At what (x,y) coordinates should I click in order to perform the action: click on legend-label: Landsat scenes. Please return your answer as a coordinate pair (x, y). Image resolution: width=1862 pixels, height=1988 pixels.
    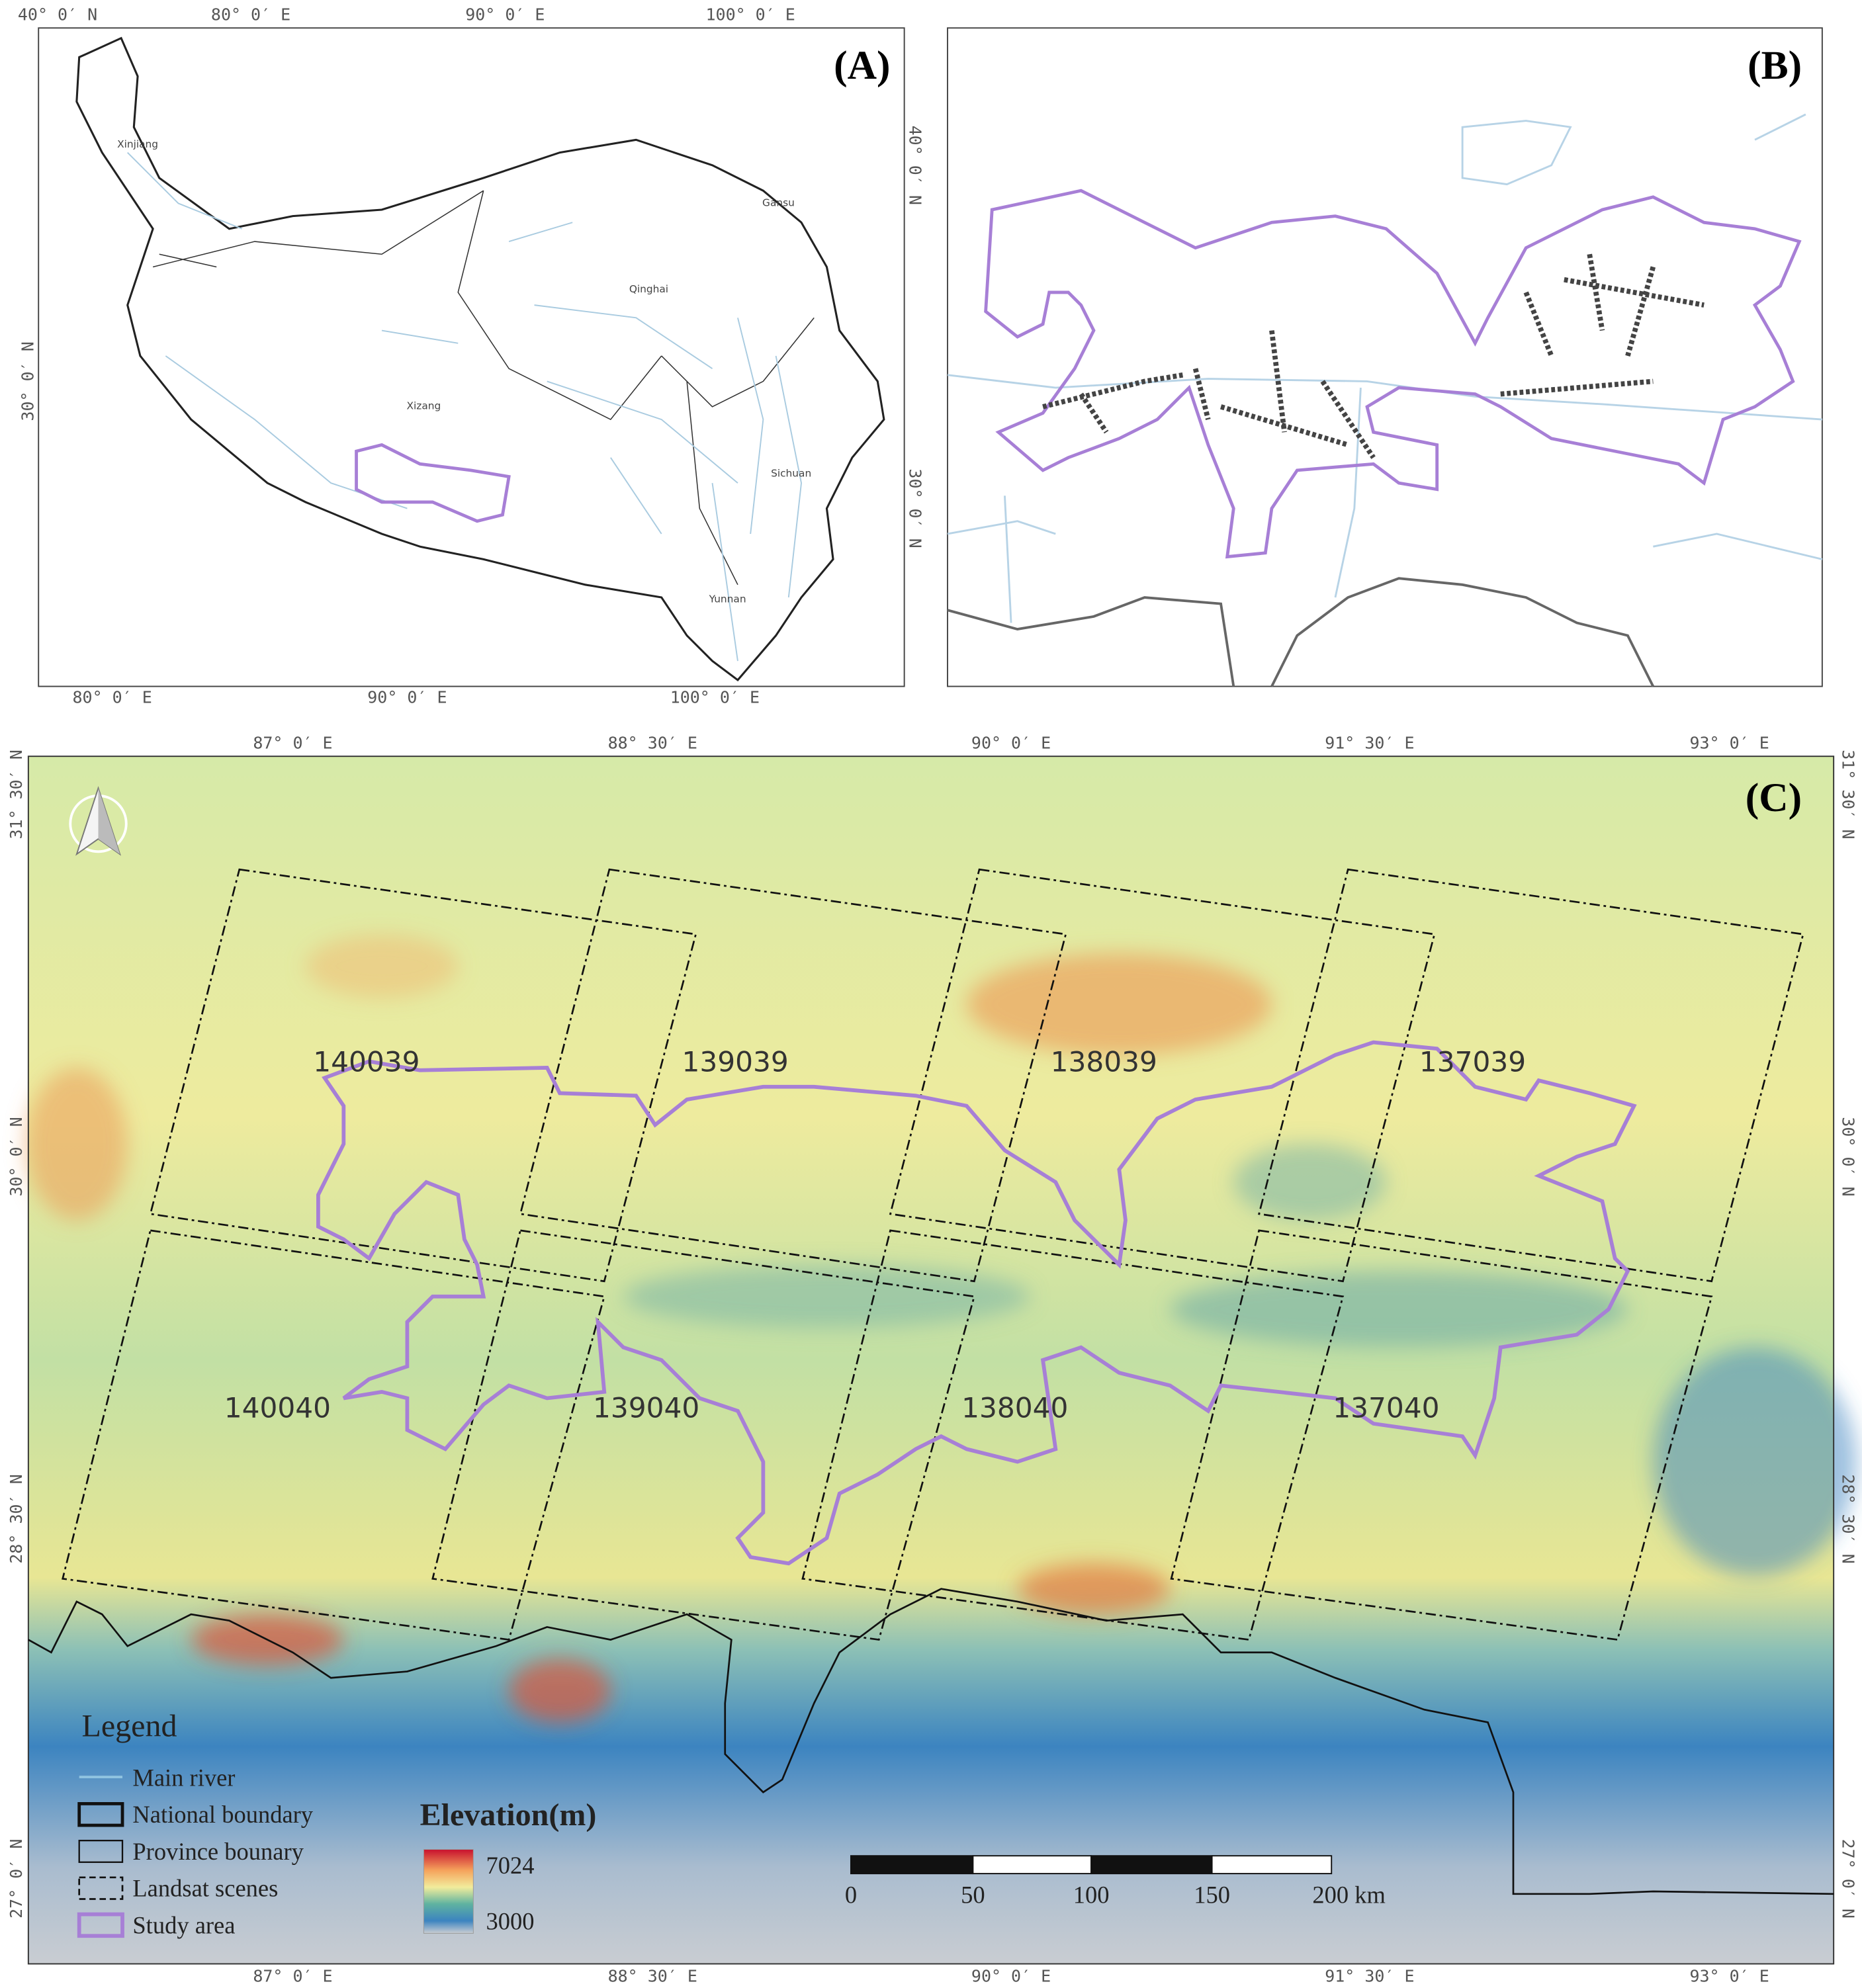
    Looking at the image, I should click on (205, 1888).